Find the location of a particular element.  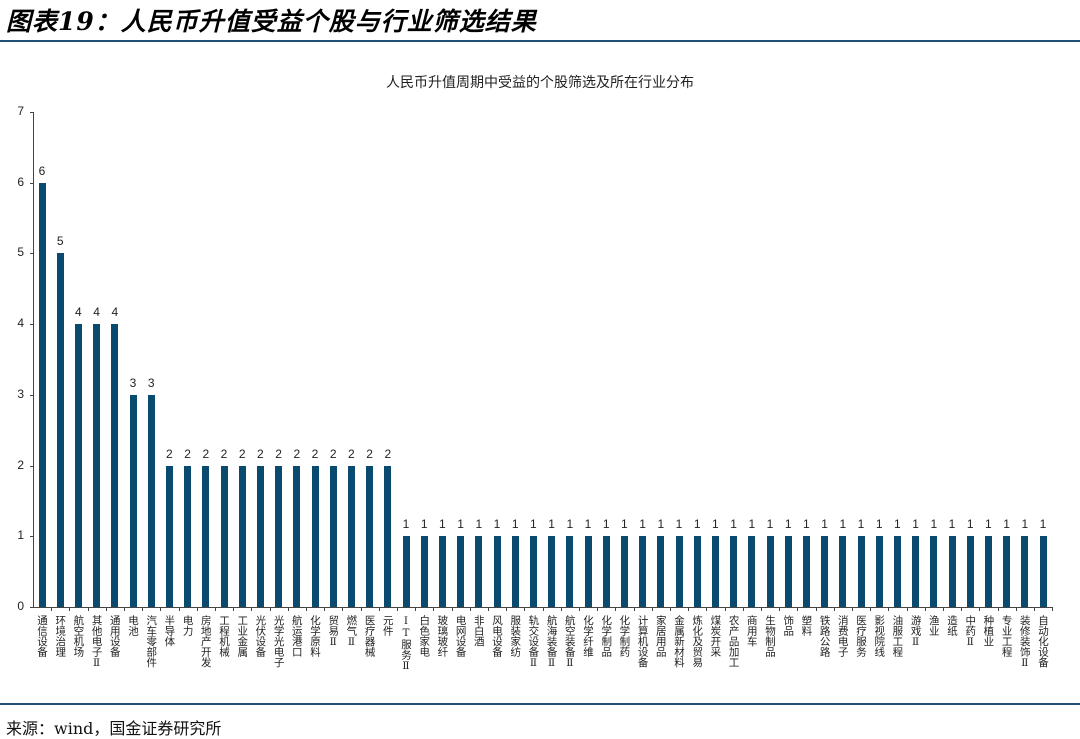

x-category-label: 航运港口 is located at coordinates (296, 636).